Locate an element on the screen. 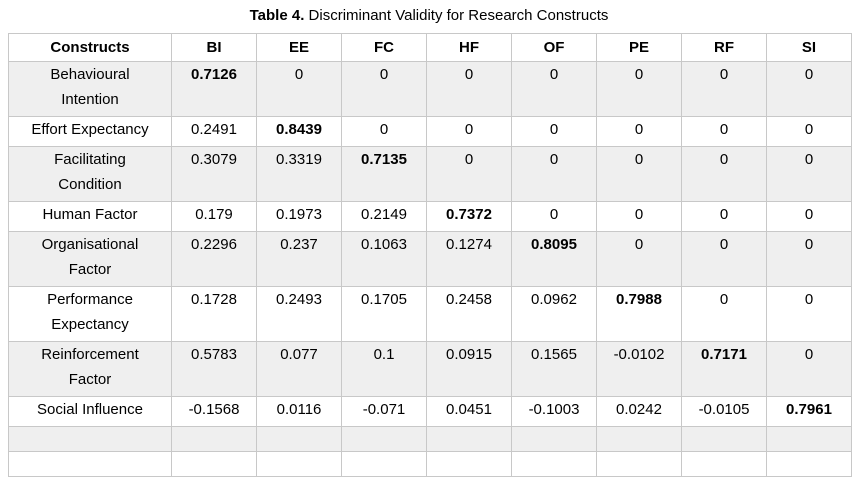 The height and width of the screenshot is (477, 858). column-header-ee: EE is located at coordinates (299, 47).